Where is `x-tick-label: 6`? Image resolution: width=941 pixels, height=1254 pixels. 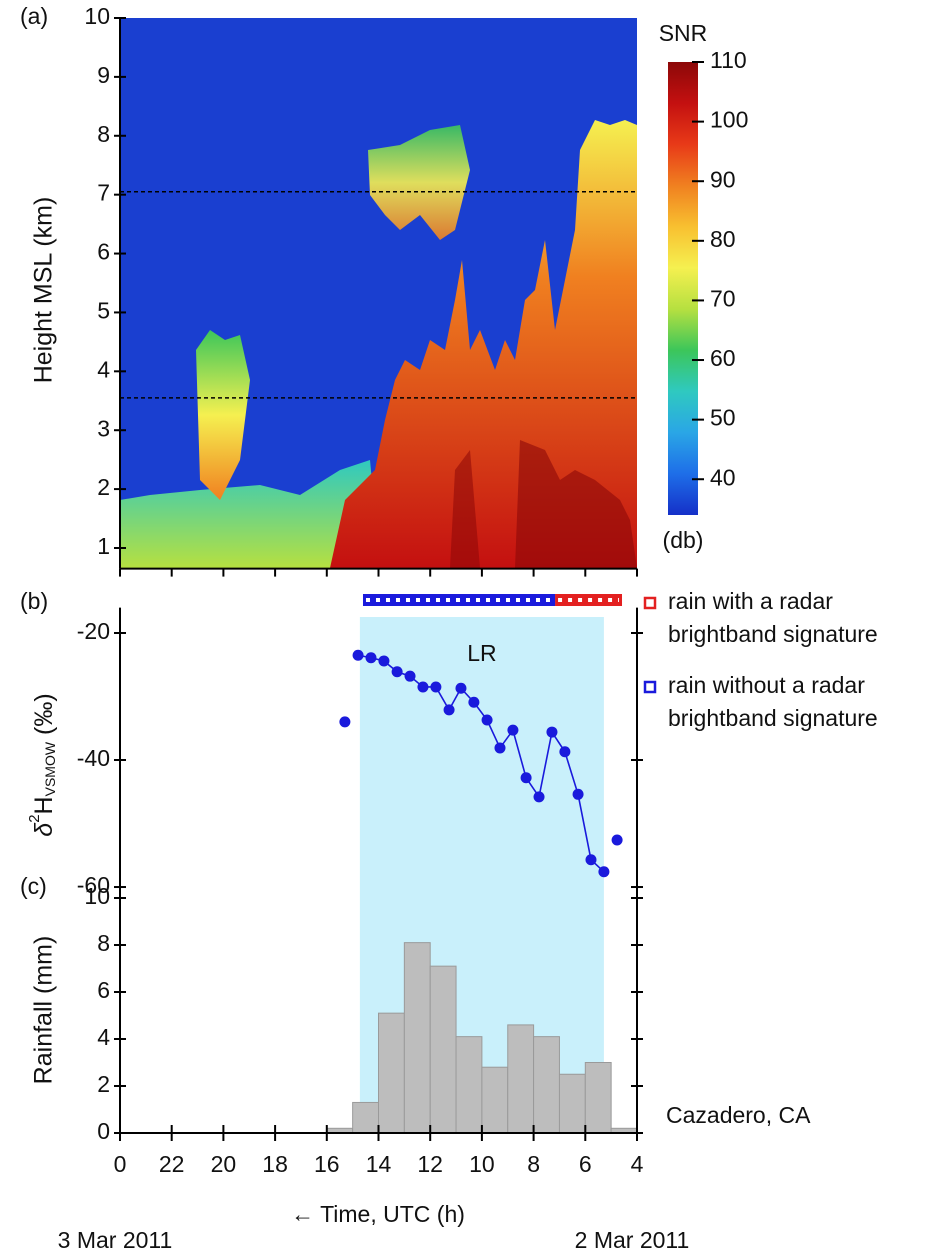 x-tick-label: 6 is located at coordinates (585, 1164).